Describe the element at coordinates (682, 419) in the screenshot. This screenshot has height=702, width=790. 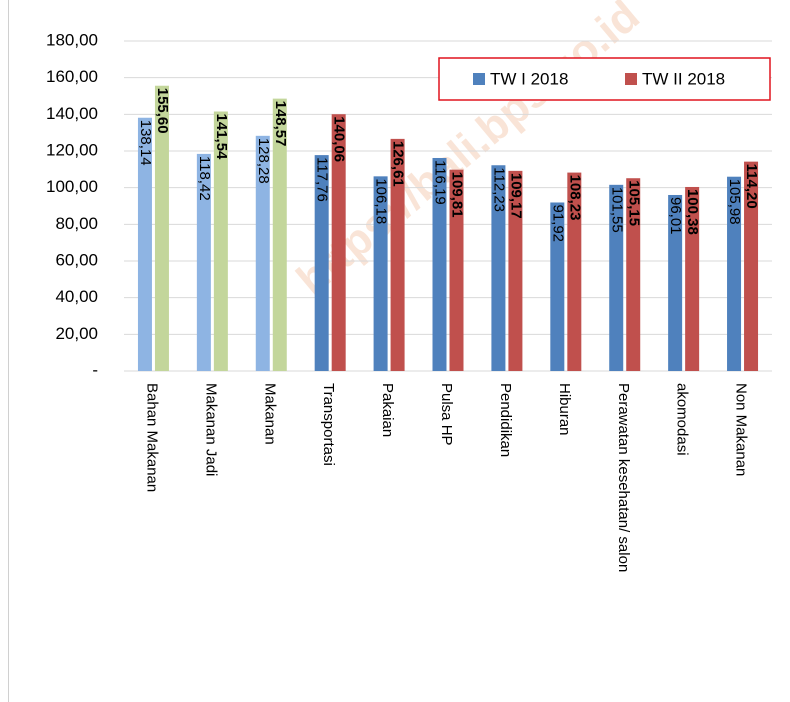
I see `x-tick-label: akomodasi` at that location.